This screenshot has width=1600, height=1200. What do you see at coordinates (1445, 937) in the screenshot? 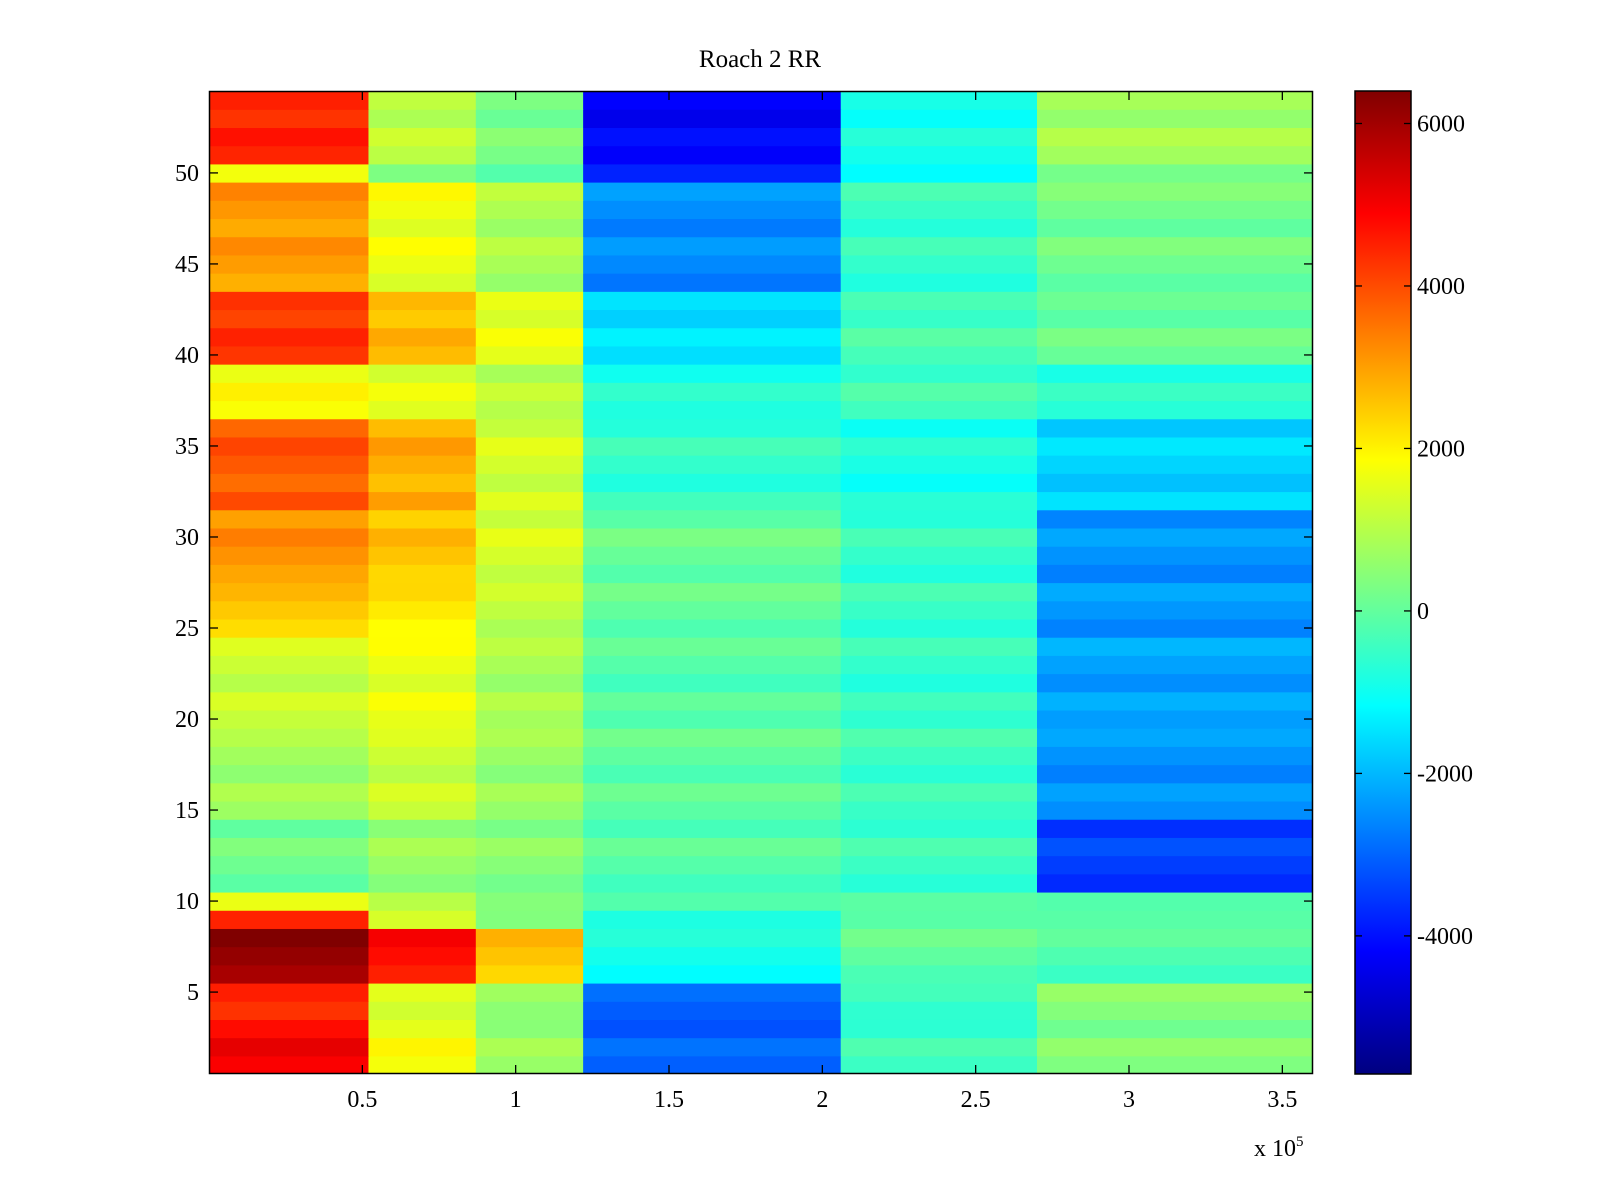
I see `colorbar-tick-label: -4000` at bounding box center [1445, 937].